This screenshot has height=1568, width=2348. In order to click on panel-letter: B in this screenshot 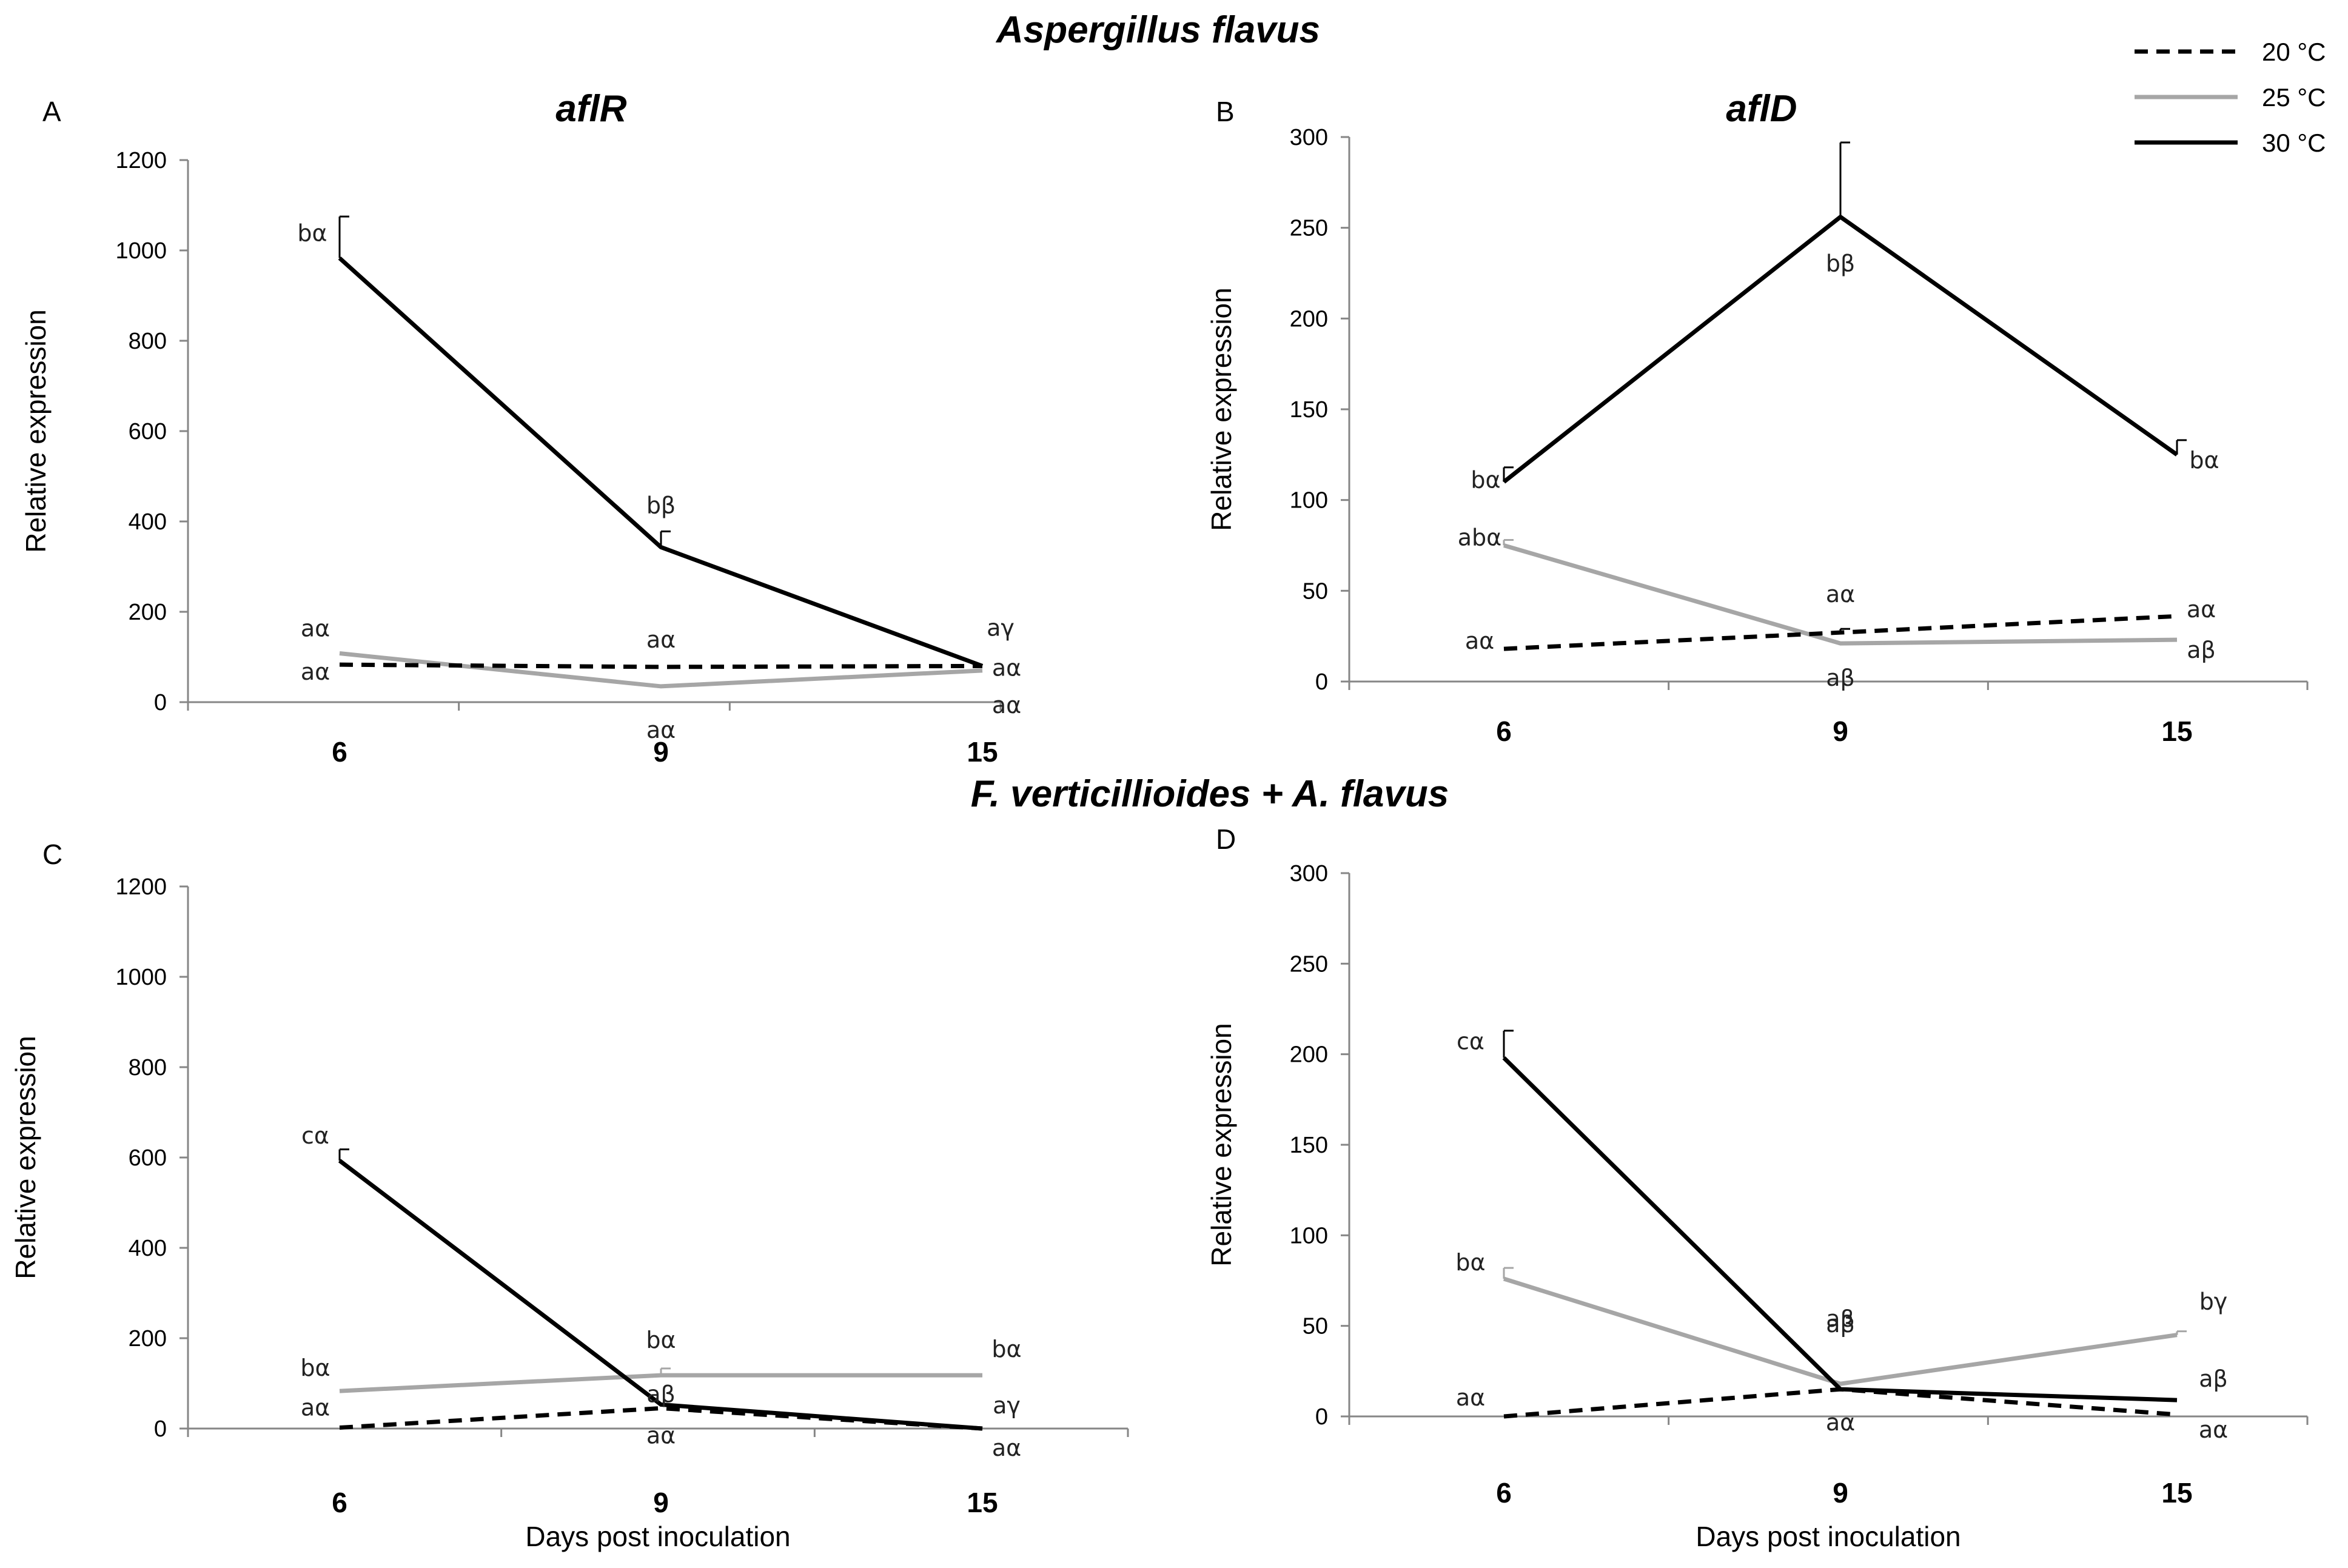, I will do `click(1225, 112)`.